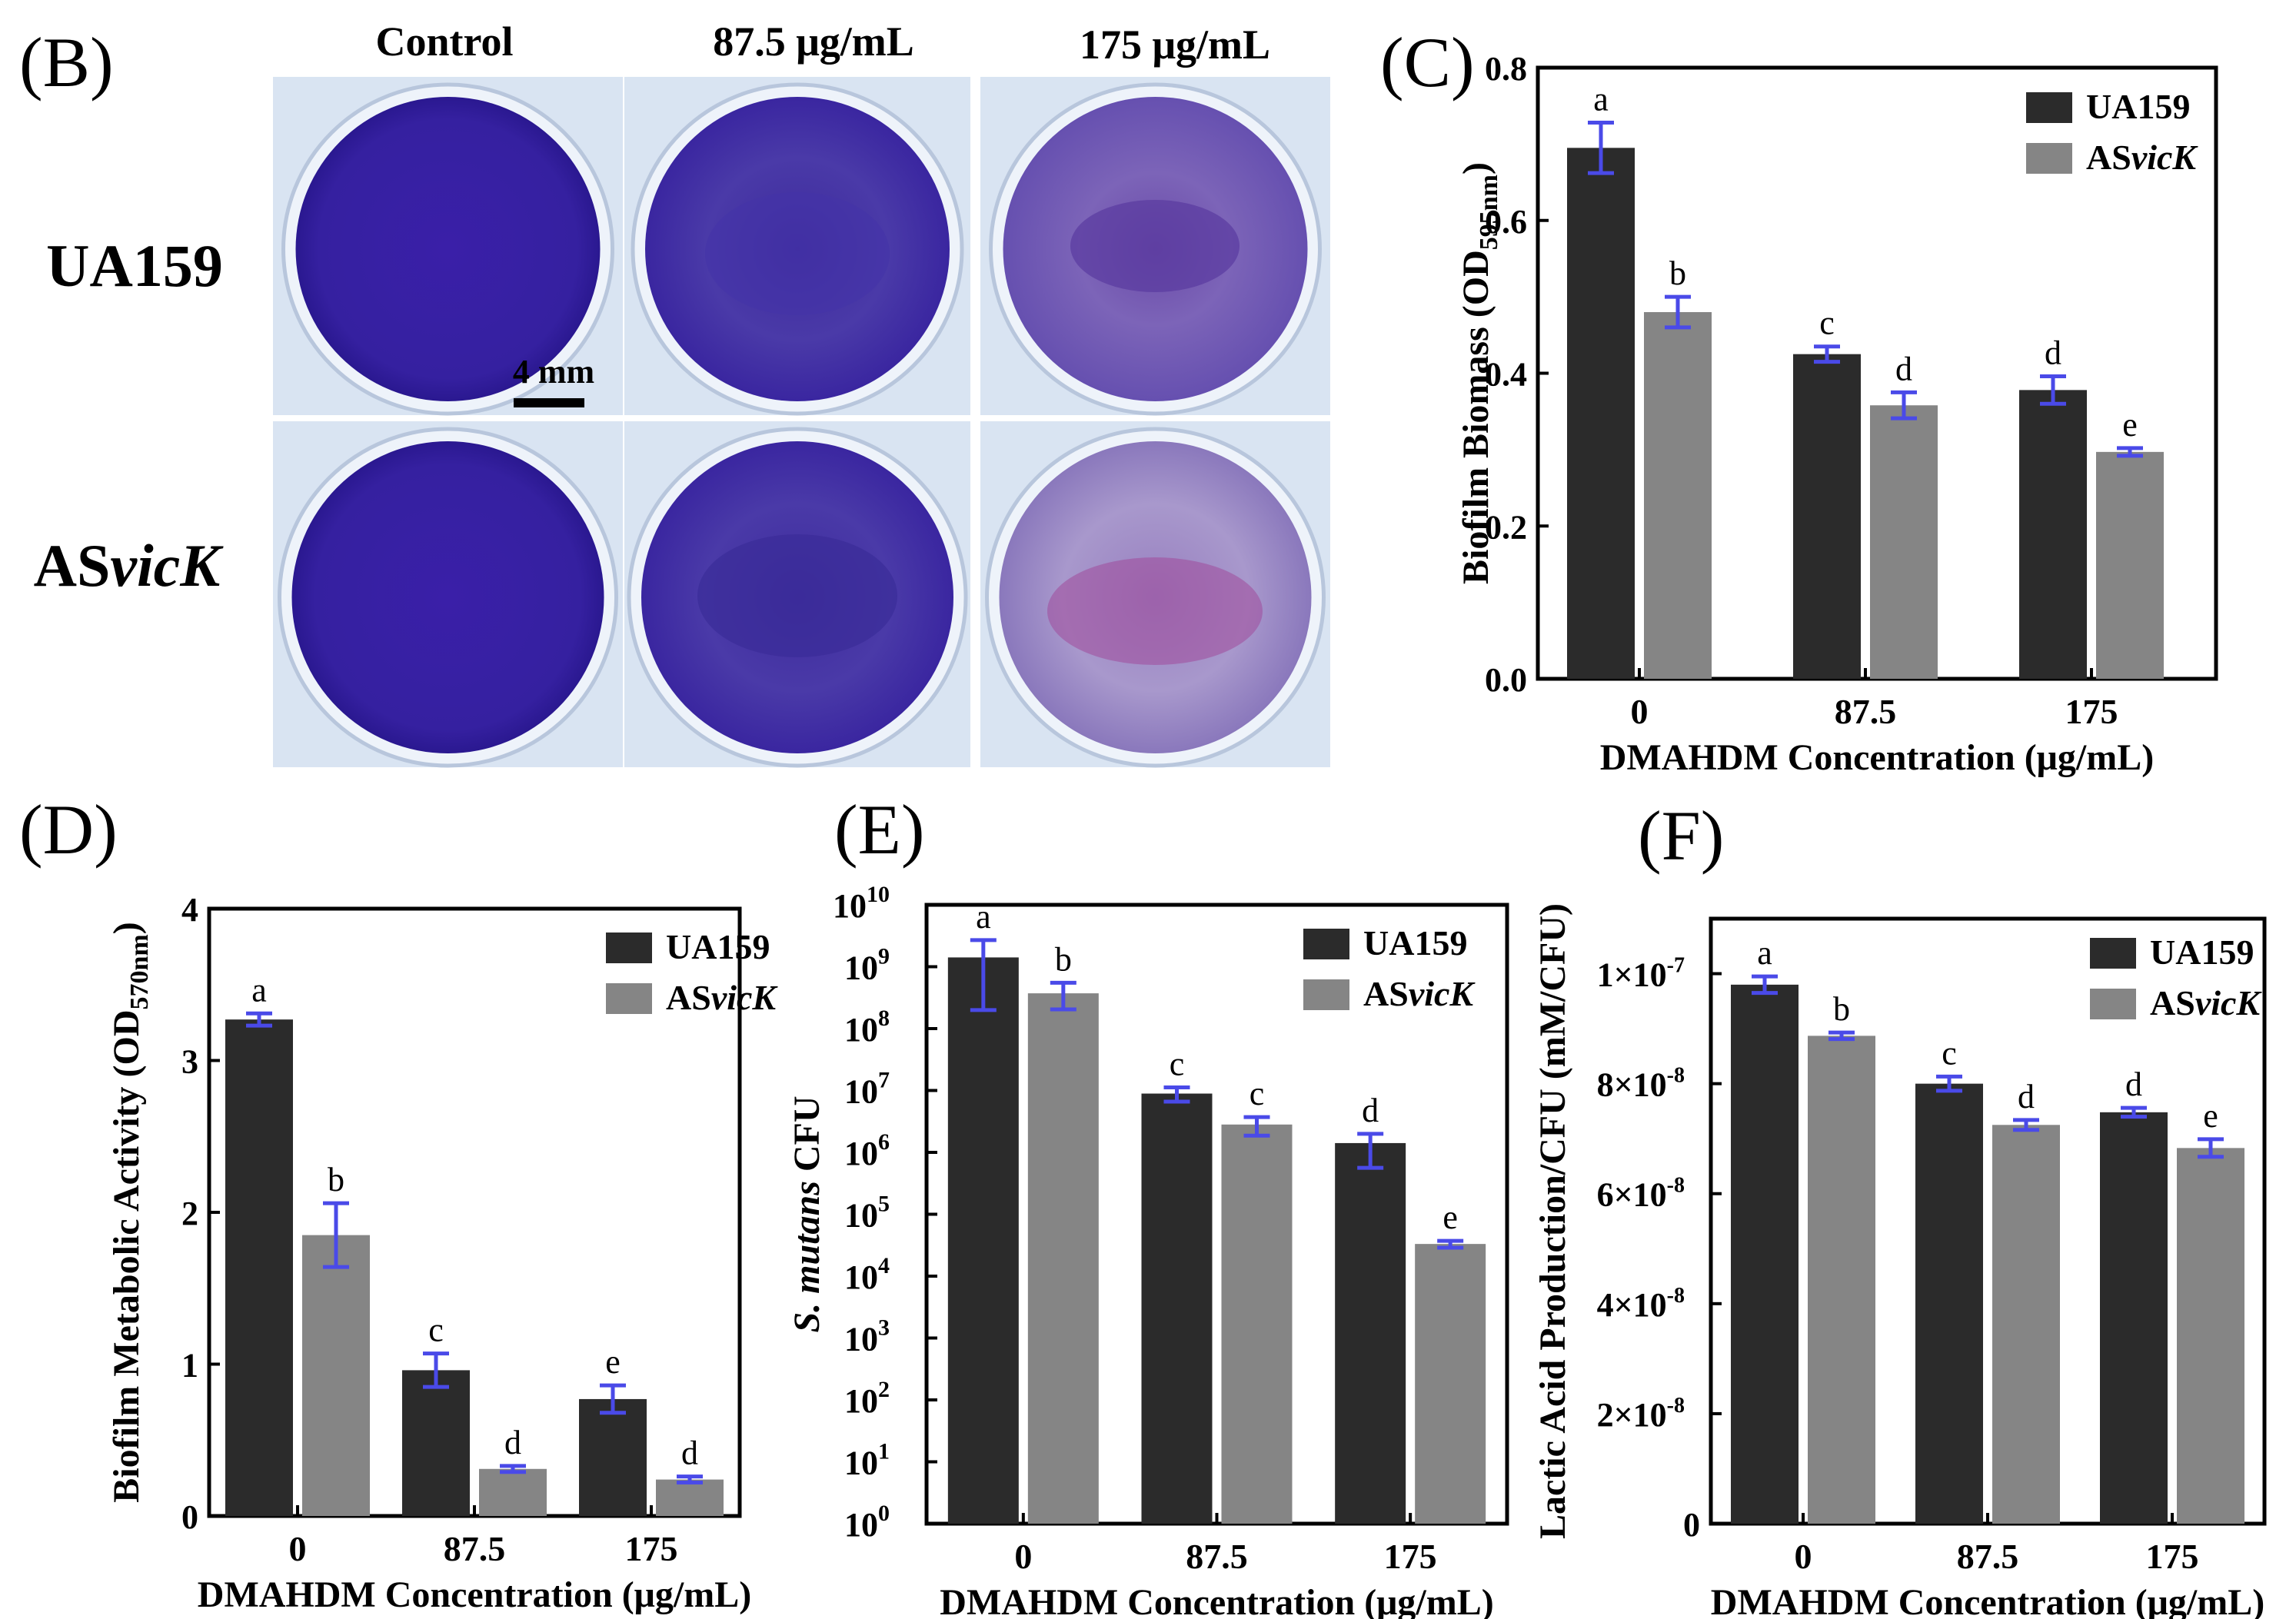 Image resolution: width=2296 pixels, height=1619 pixels. I want to click on row-label-ua159: UA159, so click(134, 265).